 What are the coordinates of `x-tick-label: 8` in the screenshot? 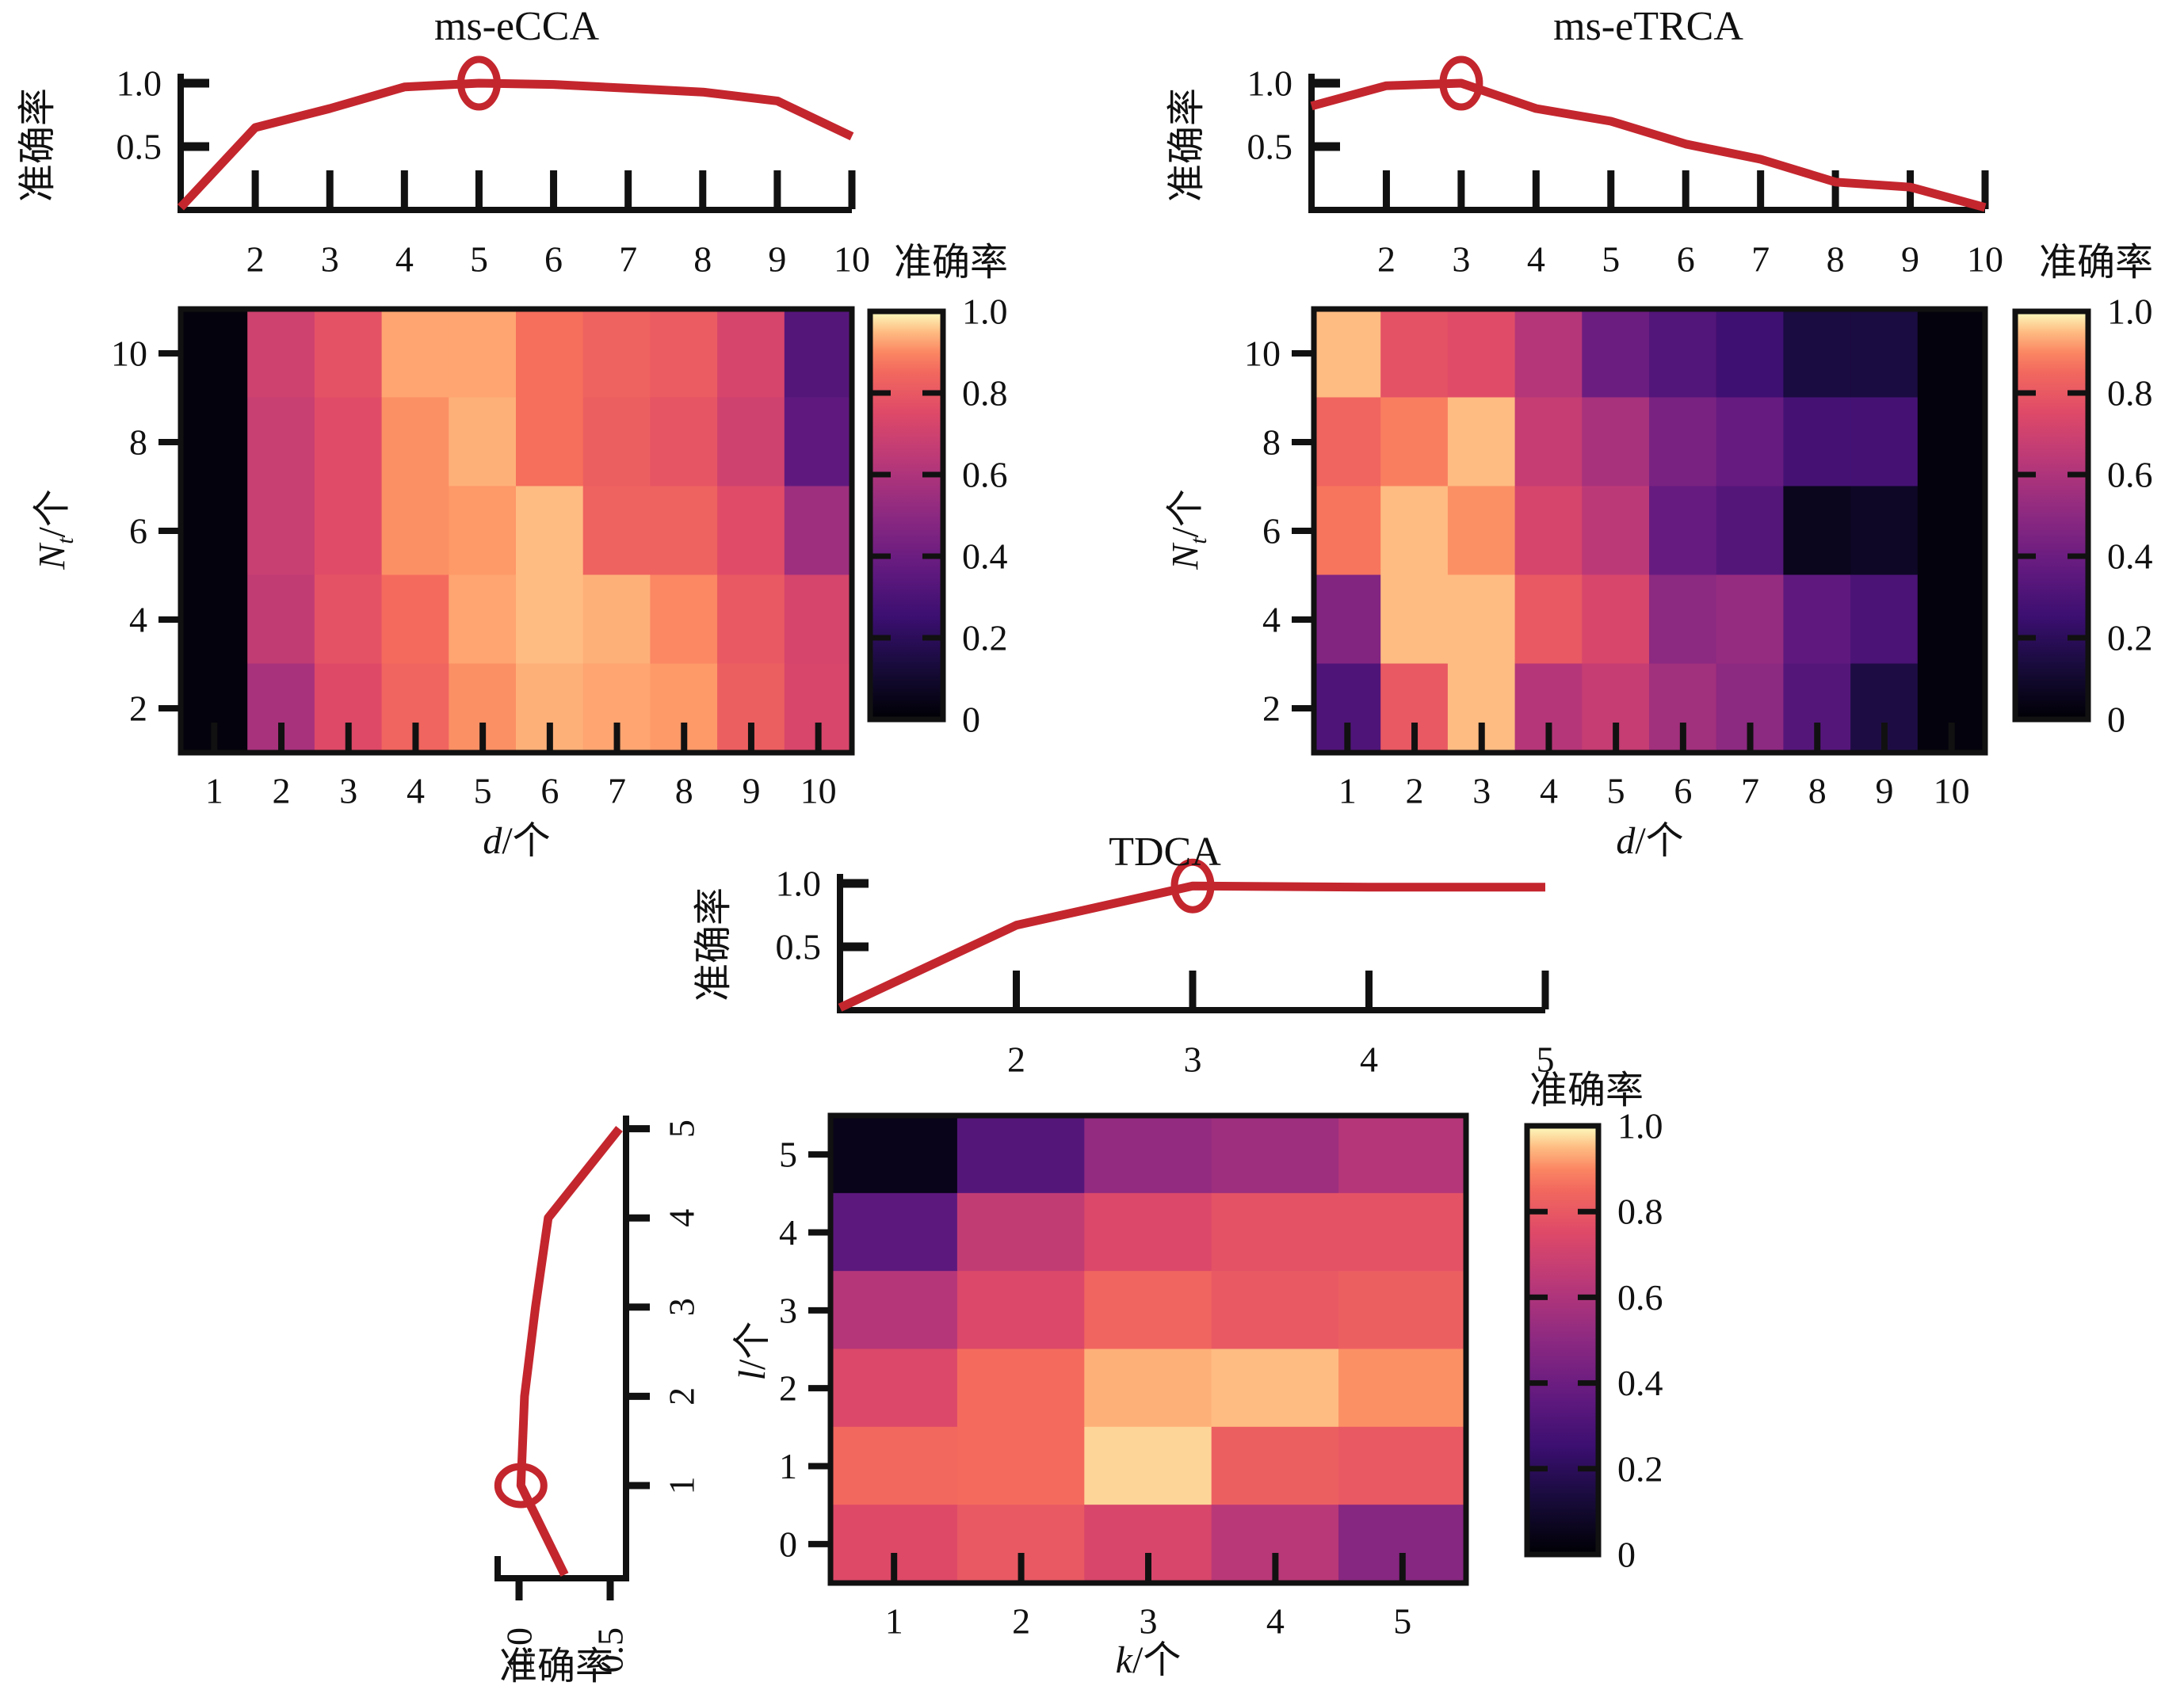 It's located at (1836, 259).